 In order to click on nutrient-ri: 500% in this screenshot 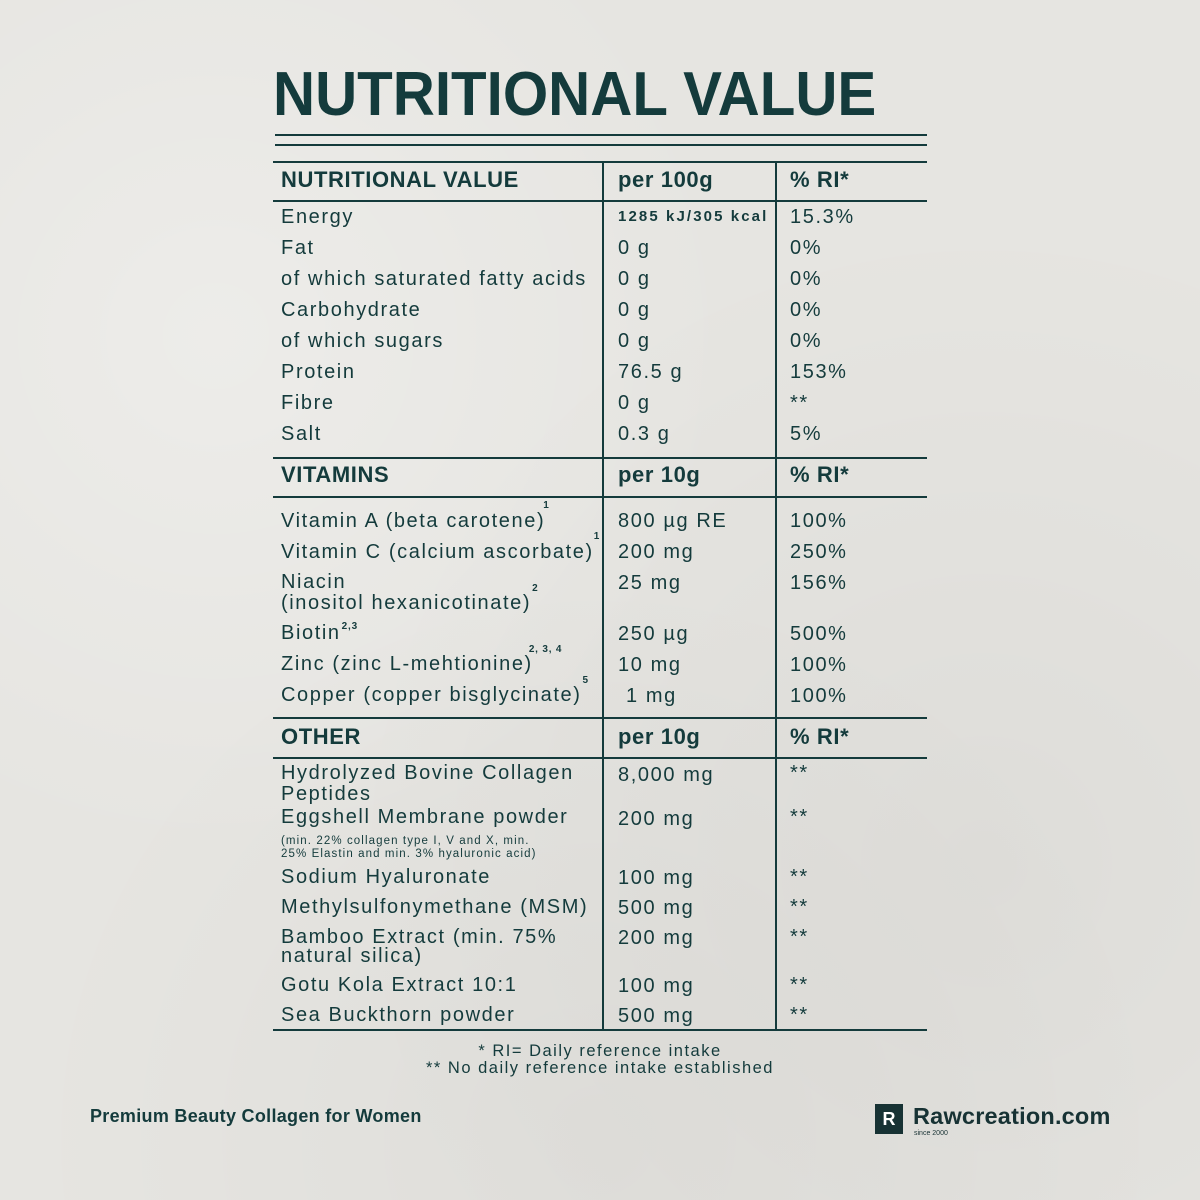, I will do `click(819, 634)`.